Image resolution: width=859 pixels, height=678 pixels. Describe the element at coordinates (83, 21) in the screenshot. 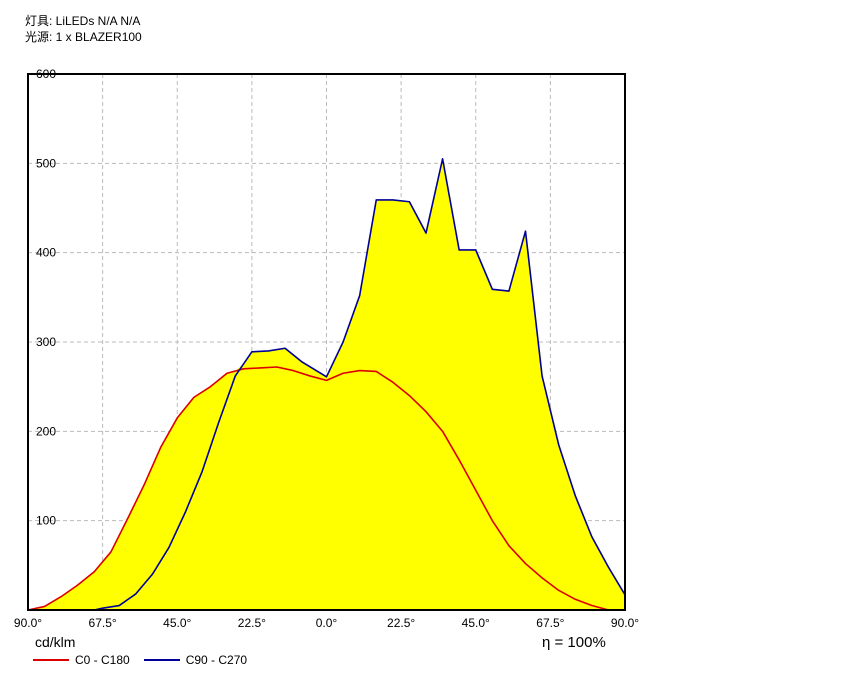

I see `fixture-line: 灯具: LiLEDs N/A N/A` at that location.